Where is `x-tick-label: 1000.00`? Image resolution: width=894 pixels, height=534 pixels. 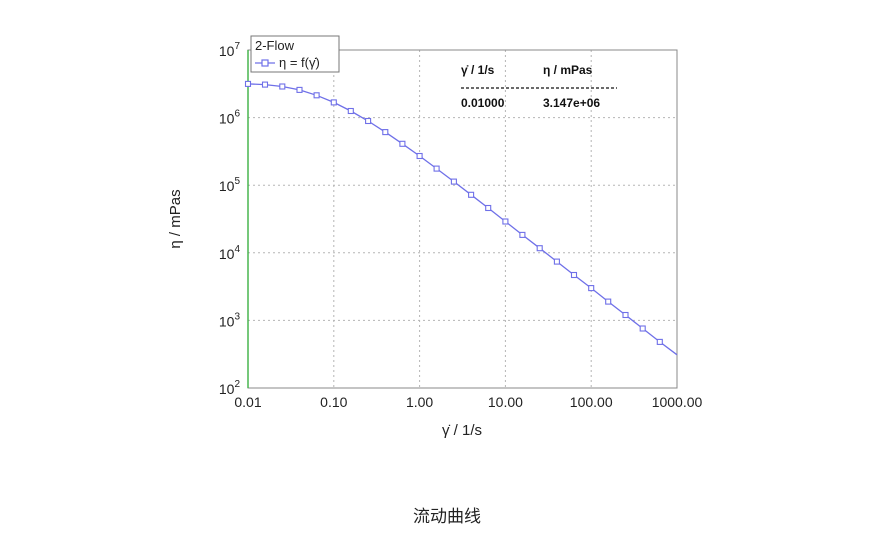
x-tick-label: 1000.00 is located at coordinates (677, 402).